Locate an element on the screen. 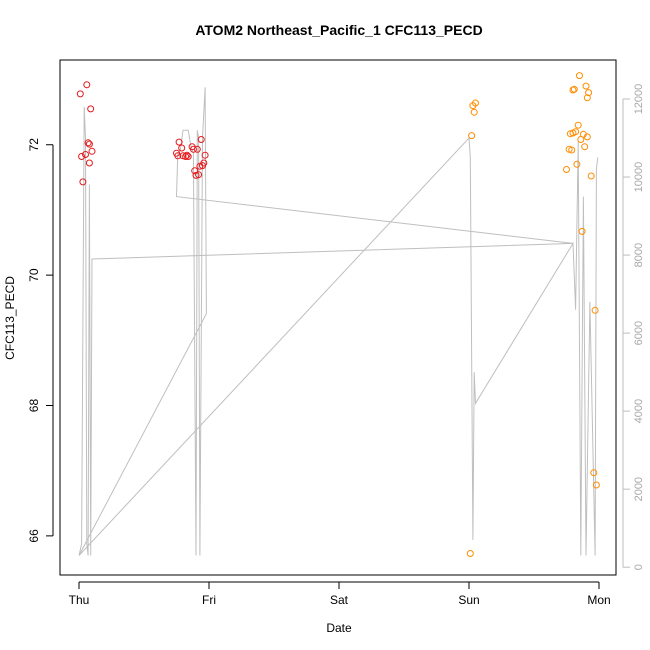 The image size is (650, 650). y-tick-label: 68 is located at coordinates (34, 406).